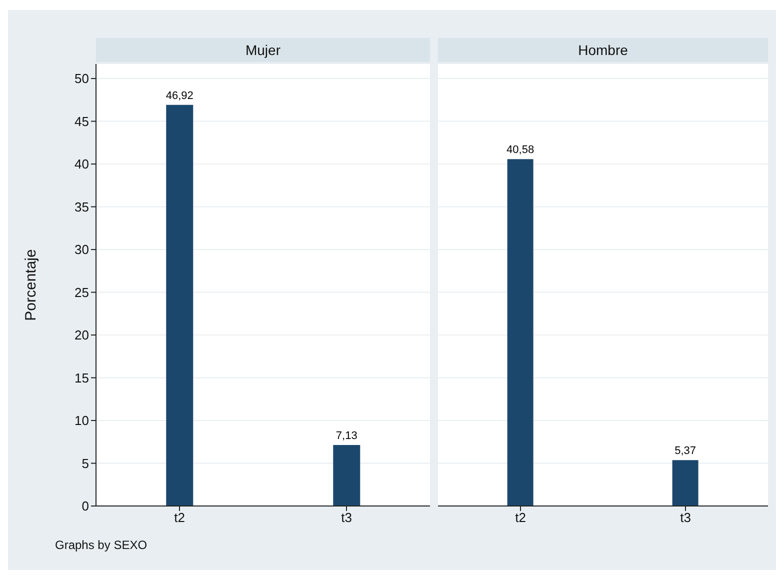  What do you see at coordinates (347, 436) in the screenshot?
I see `data-label: 7,13` at bounding box center [347, 436].